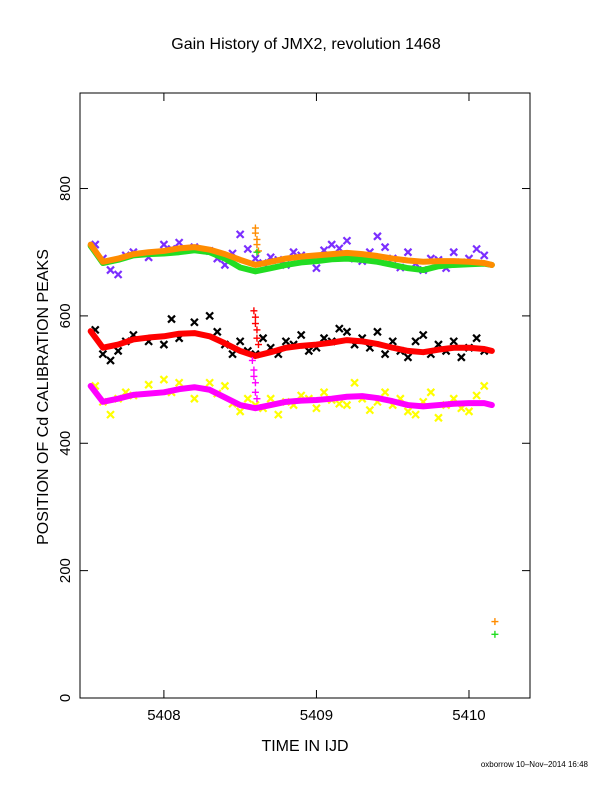 Image resolution: width=612 pixels, height=792 pixels. I want to click on x-tick-label: 5409, so click(316, 715).